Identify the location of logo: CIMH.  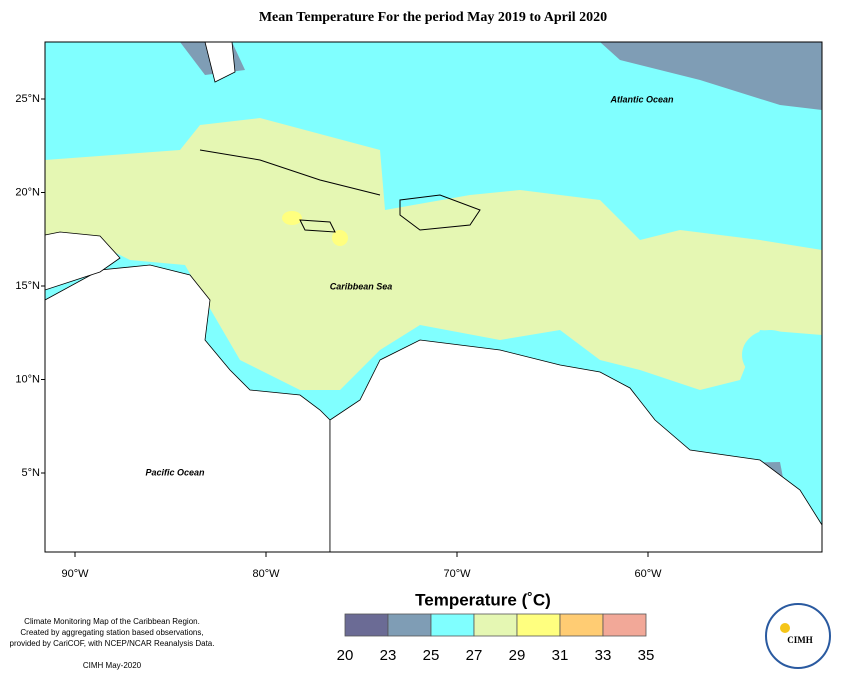
(798, 636).